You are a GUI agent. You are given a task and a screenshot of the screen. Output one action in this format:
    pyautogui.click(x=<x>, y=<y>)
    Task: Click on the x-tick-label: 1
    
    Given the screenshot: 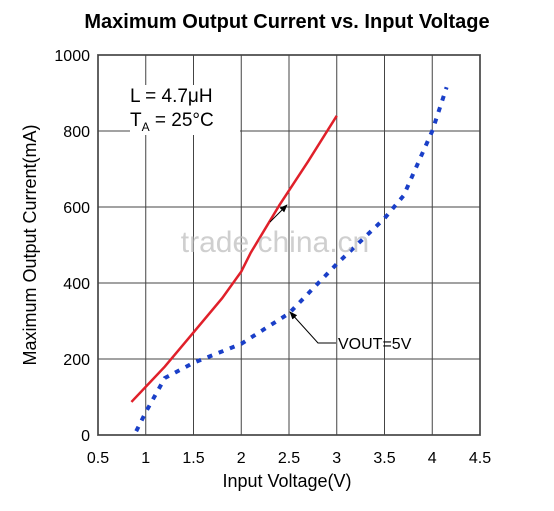 What is the action you would take?
    pyautogui.click(x=145, y=458)
    